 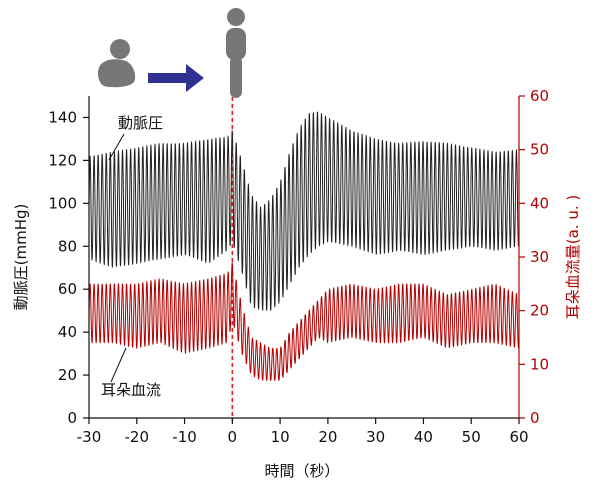 I want to click on right-y-tick-label: 30, so click(x=539, y=257).